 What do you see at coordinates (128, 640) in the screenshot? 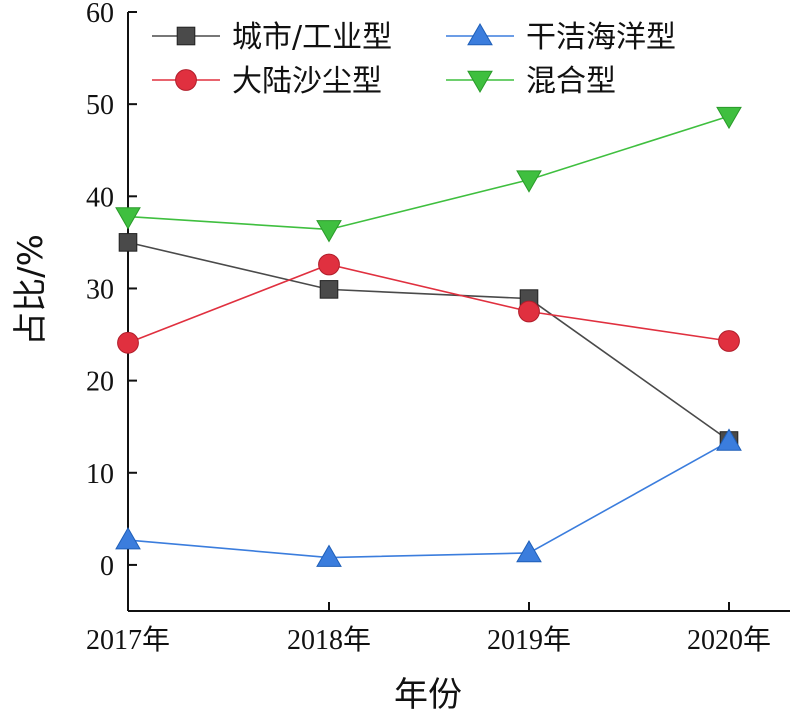
I see `x-tick-label: 2017年` at bounding box center [128, 640].